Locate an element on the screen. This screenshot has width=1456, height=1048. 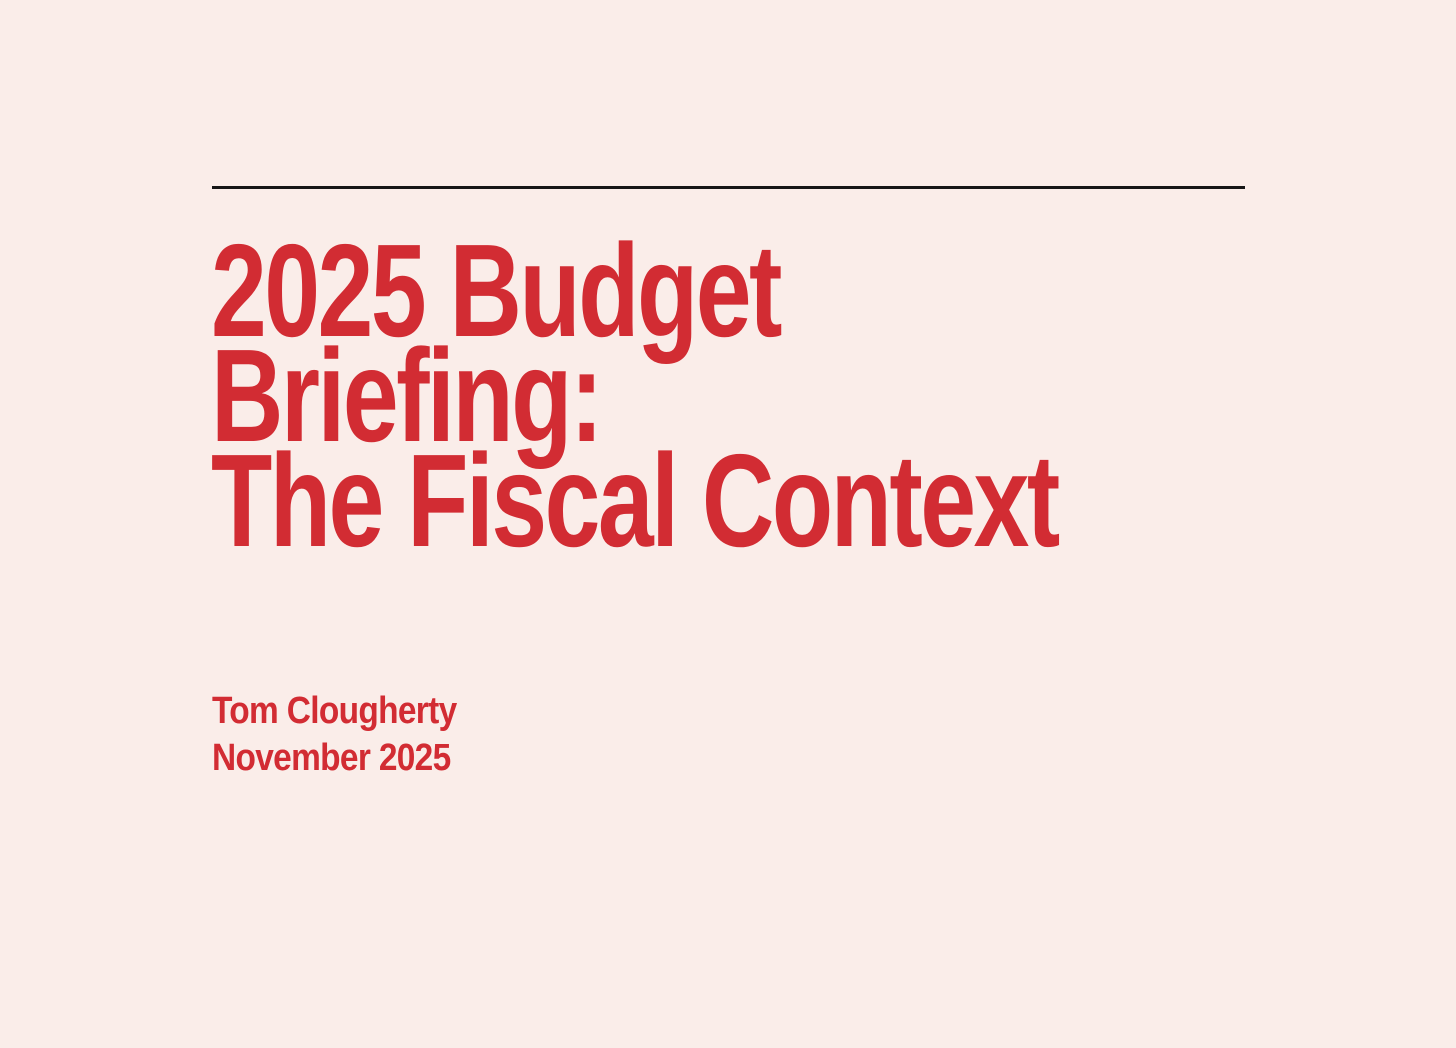
slide-title-line-3: The Fiscal Context is located at coordinates (635, 500).